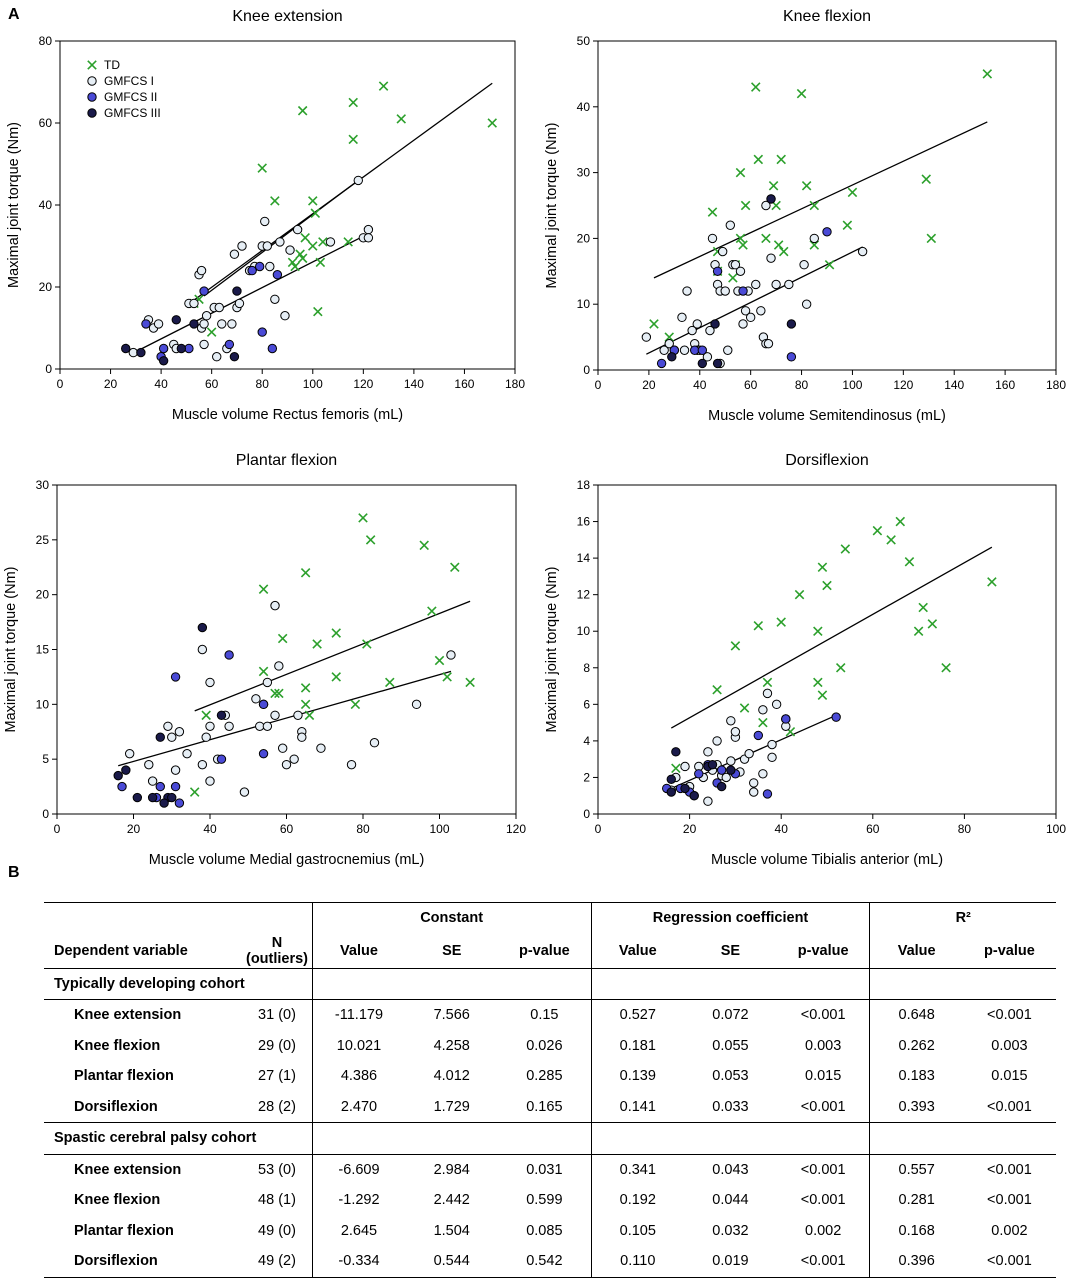  I want to click on cell-n: 28 (2), so click(277, 1106).